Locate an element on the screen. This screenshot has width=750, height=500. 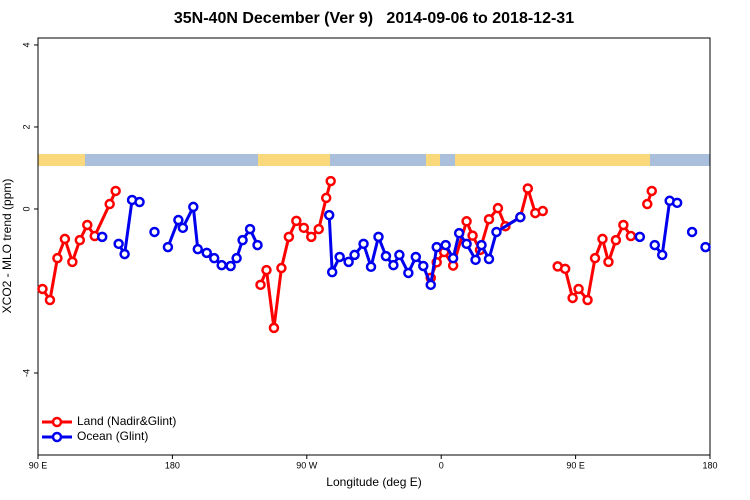
y-tick-label: 0 is located at coordinates (26, 208).